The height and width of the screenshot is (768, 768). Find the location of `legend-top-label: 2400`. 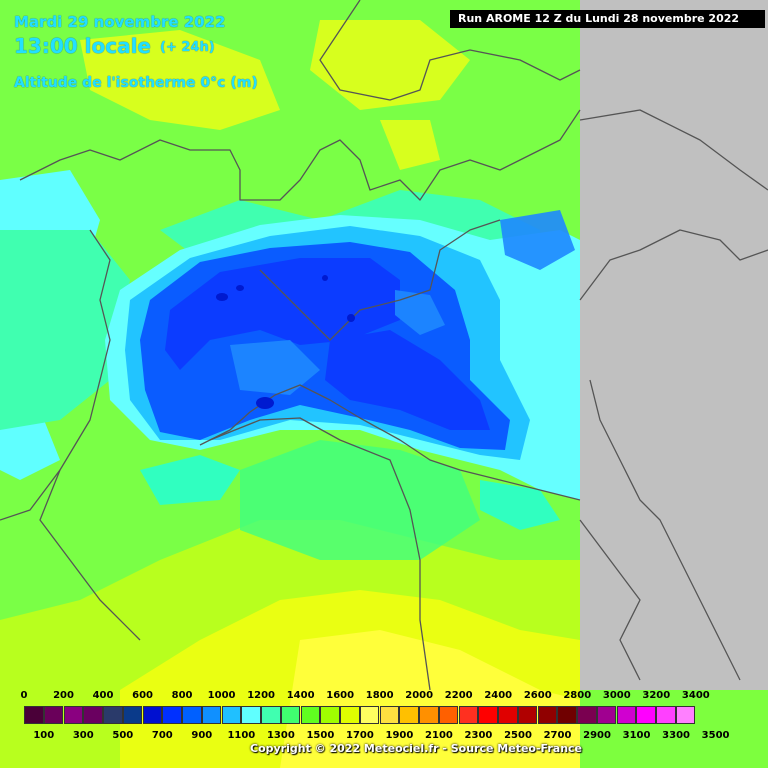

legend-top-label: 2400 is located at coordinates (498, 695).